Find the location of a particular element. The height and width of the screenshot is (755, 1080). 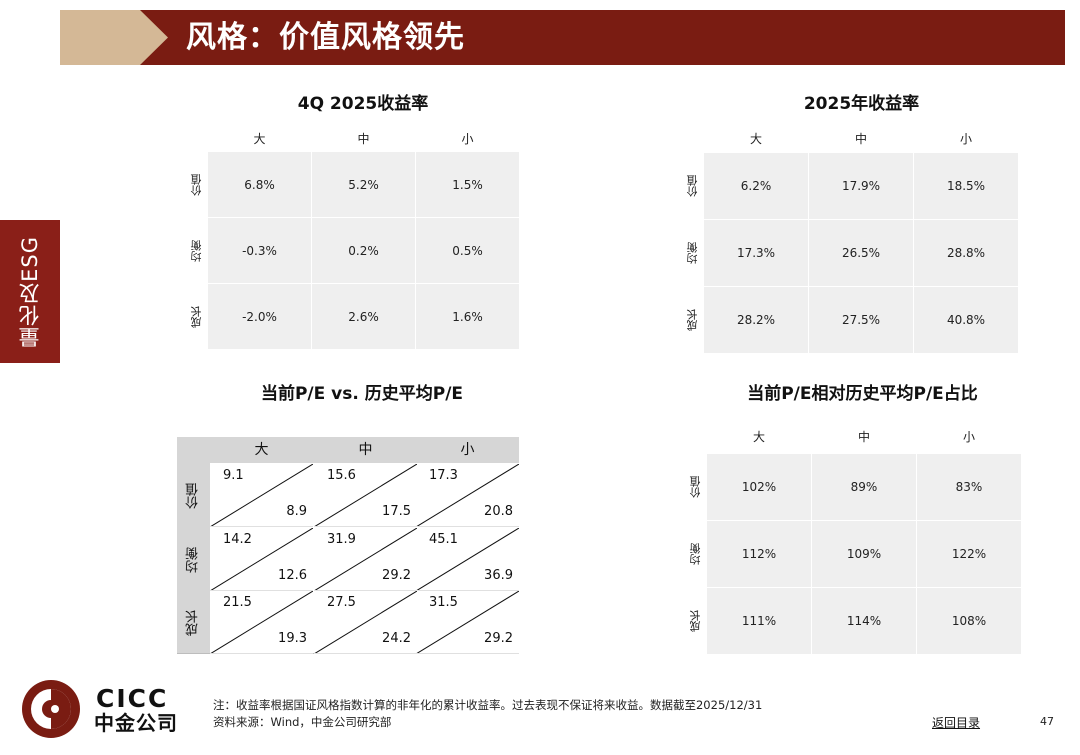

matrix-cell: 89% is located at coordinates (864, 487).